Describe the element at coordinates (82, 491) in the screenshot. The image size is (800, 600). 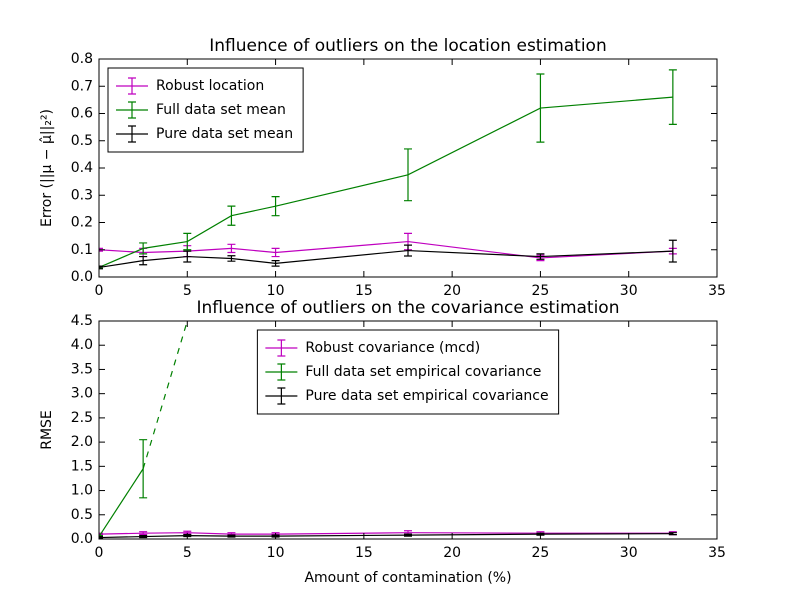
I see `y-tick-label: 1.0` at that location.